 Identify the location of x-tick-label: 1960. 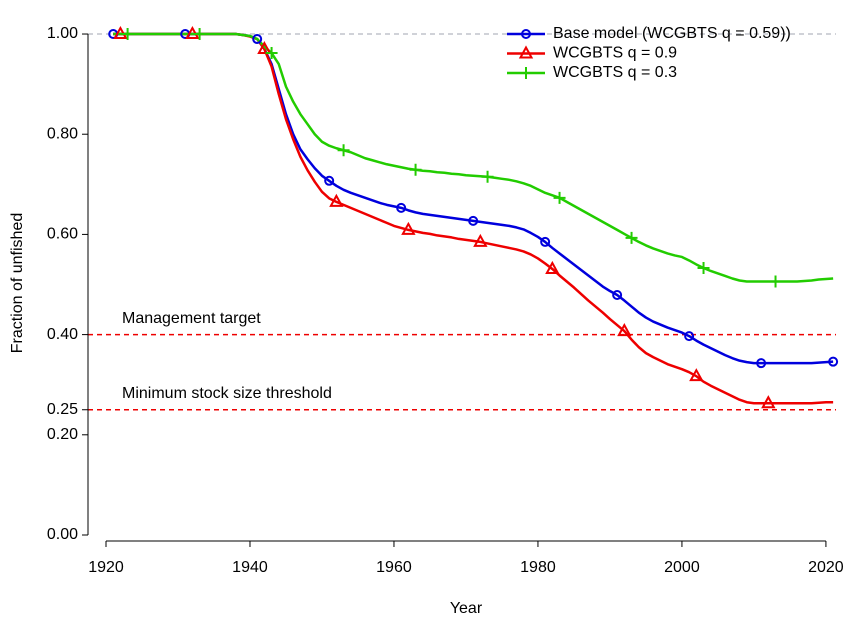
(394, 567).